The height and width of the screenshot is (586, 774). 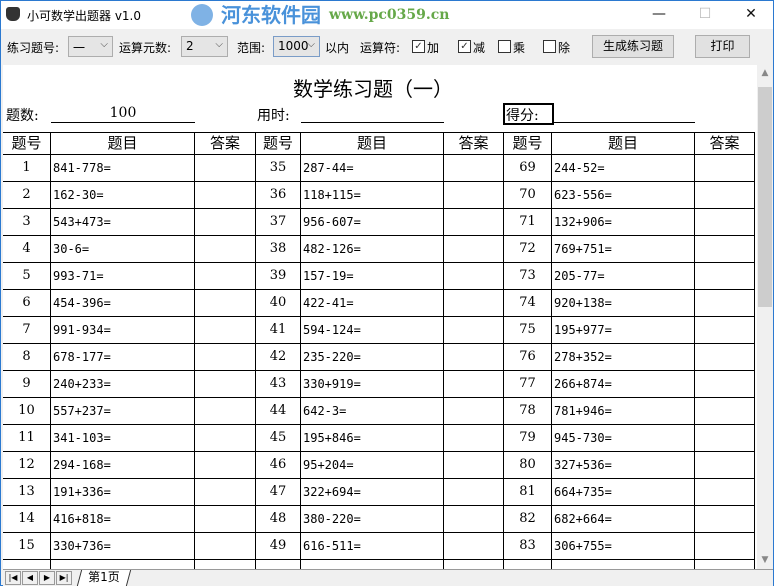 What do you see at coordinates (633, 46) in the screenshot?
I see `generate-button: 生成练习题` at bounding box center [633, 46].